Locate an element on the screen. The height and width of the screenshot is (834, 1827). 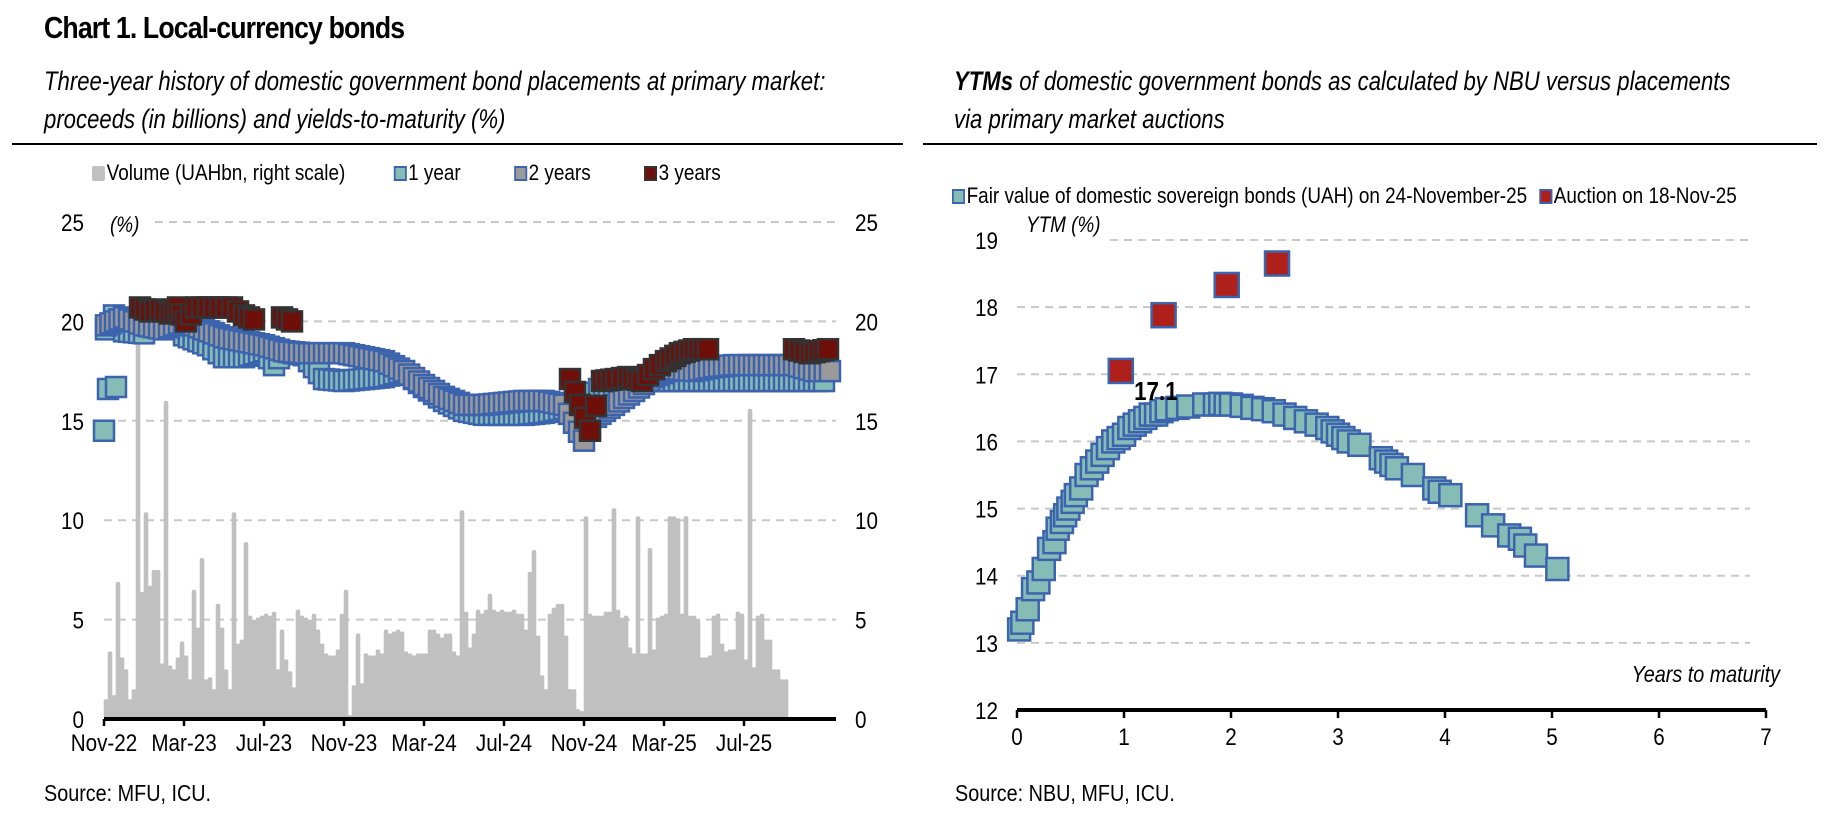
left-x-tick-label: Nov-24 is located at coordinates (584, 743).